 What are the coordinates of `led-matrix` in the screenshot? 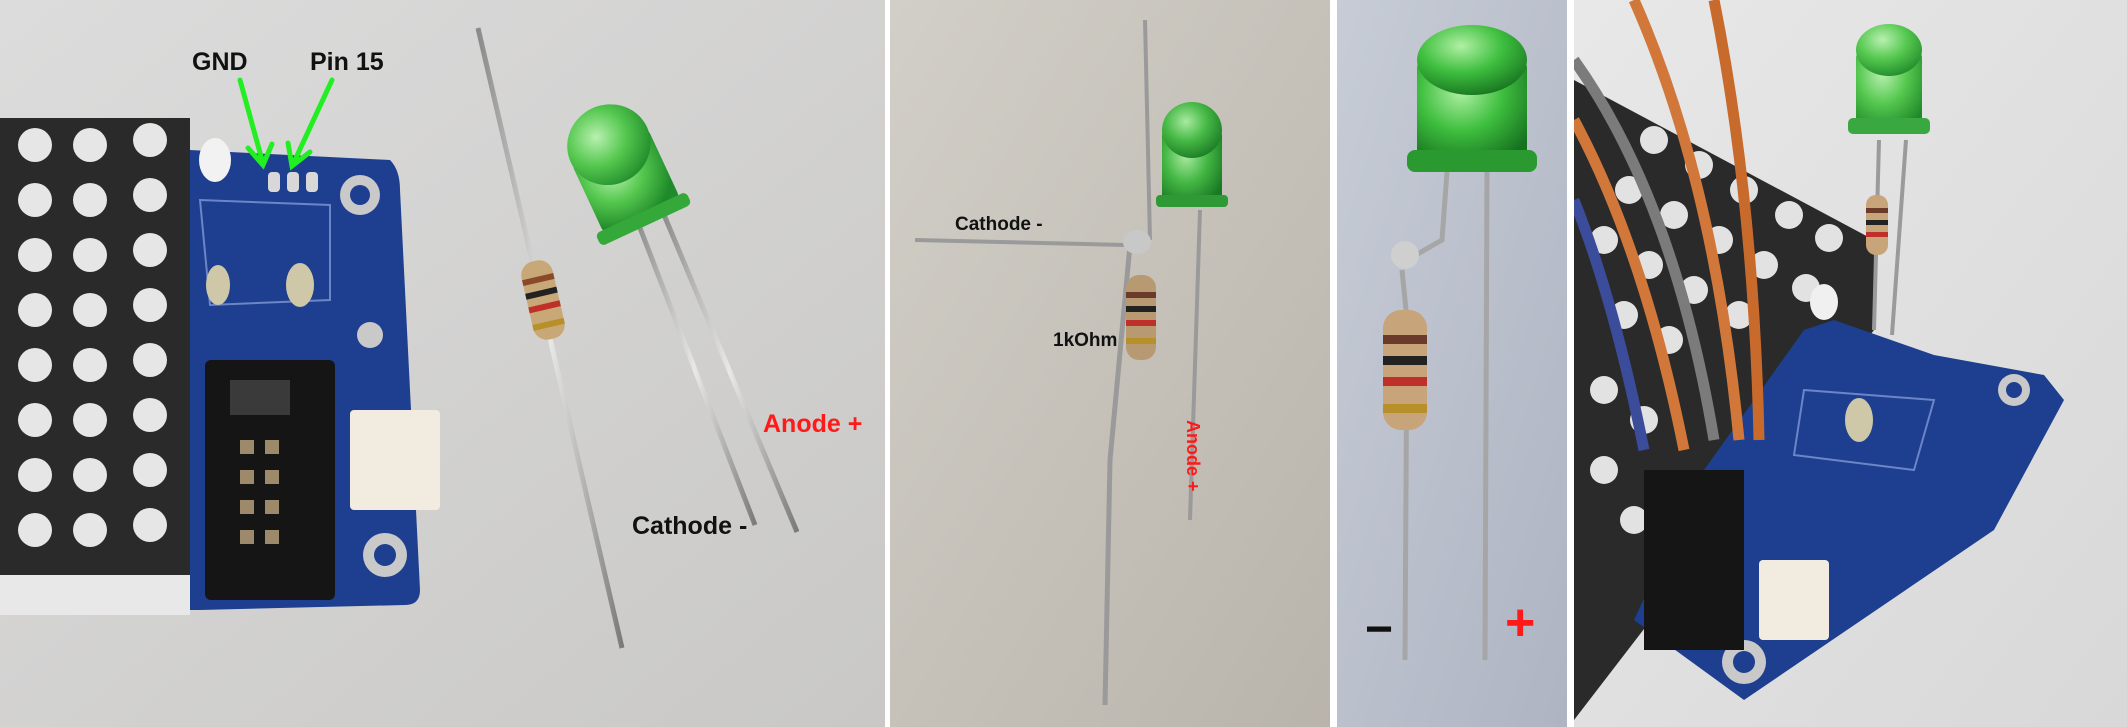 It's located at (95, 366).